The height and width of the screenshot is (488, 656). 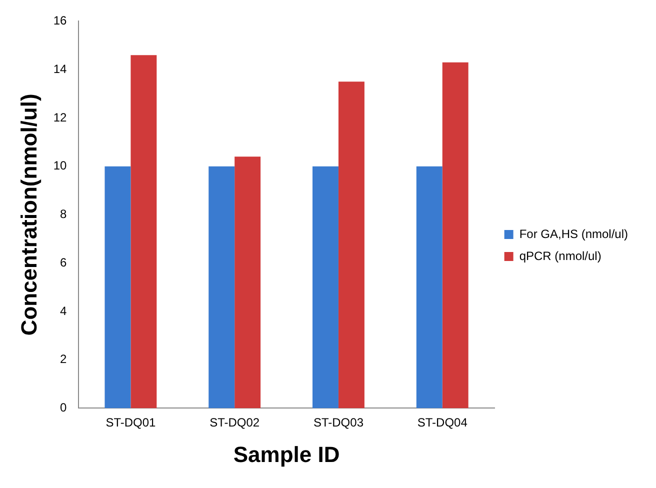 What do you see at coordinates (60, 21) in the screenshot?
I see `y-tick-label: 16` at bounding box center [60, 21].